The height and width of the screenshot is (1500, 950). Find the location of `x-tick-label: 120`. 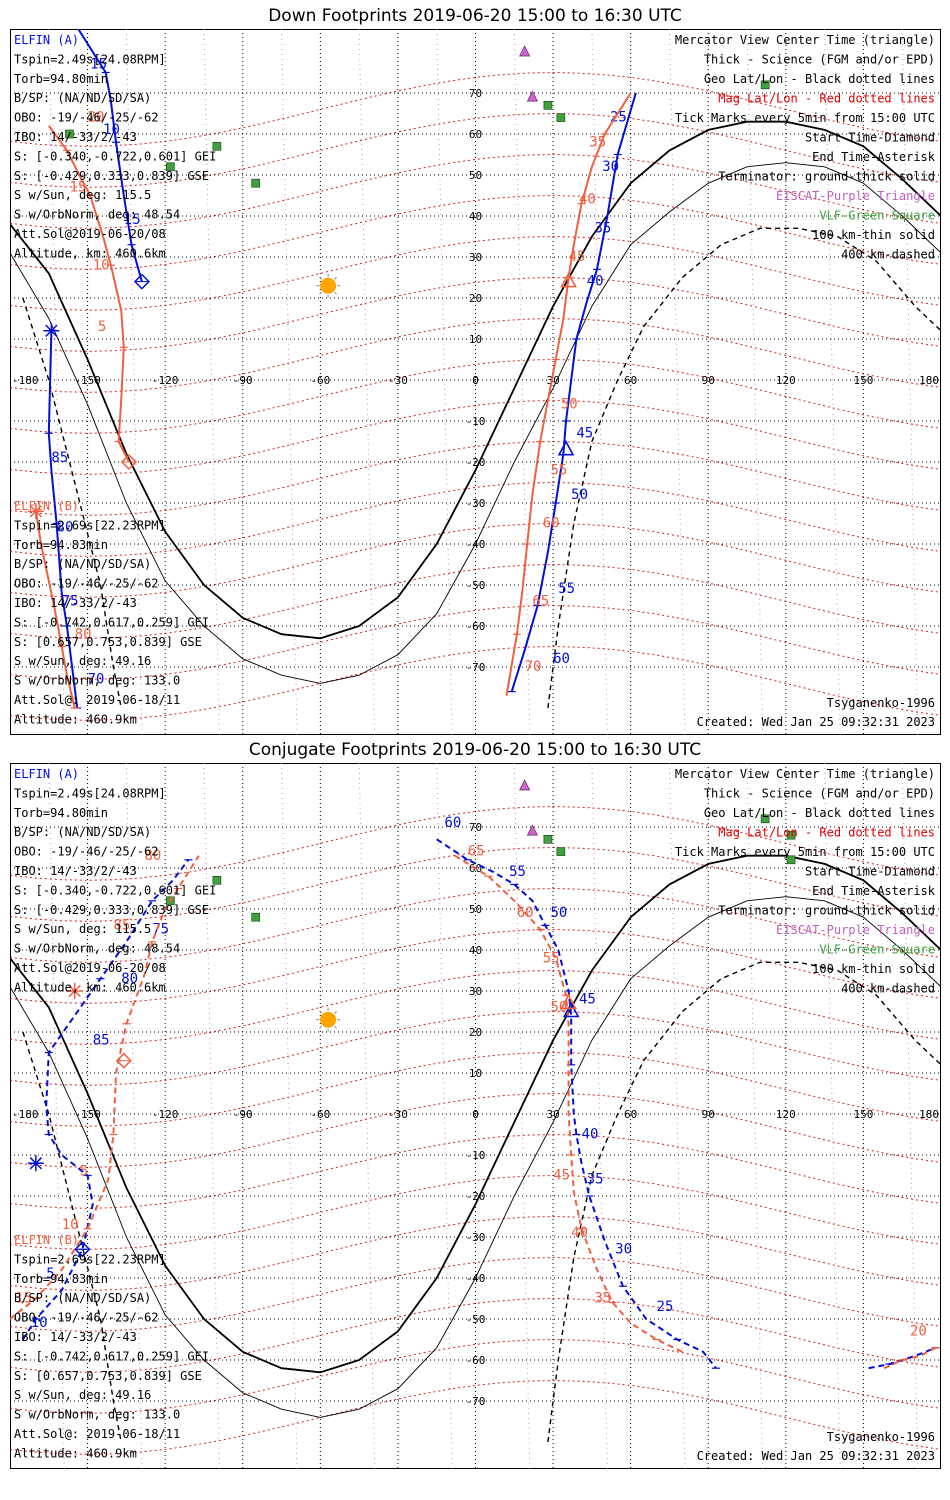

x-tick-label: 120 is located at coordinates (786, 380).